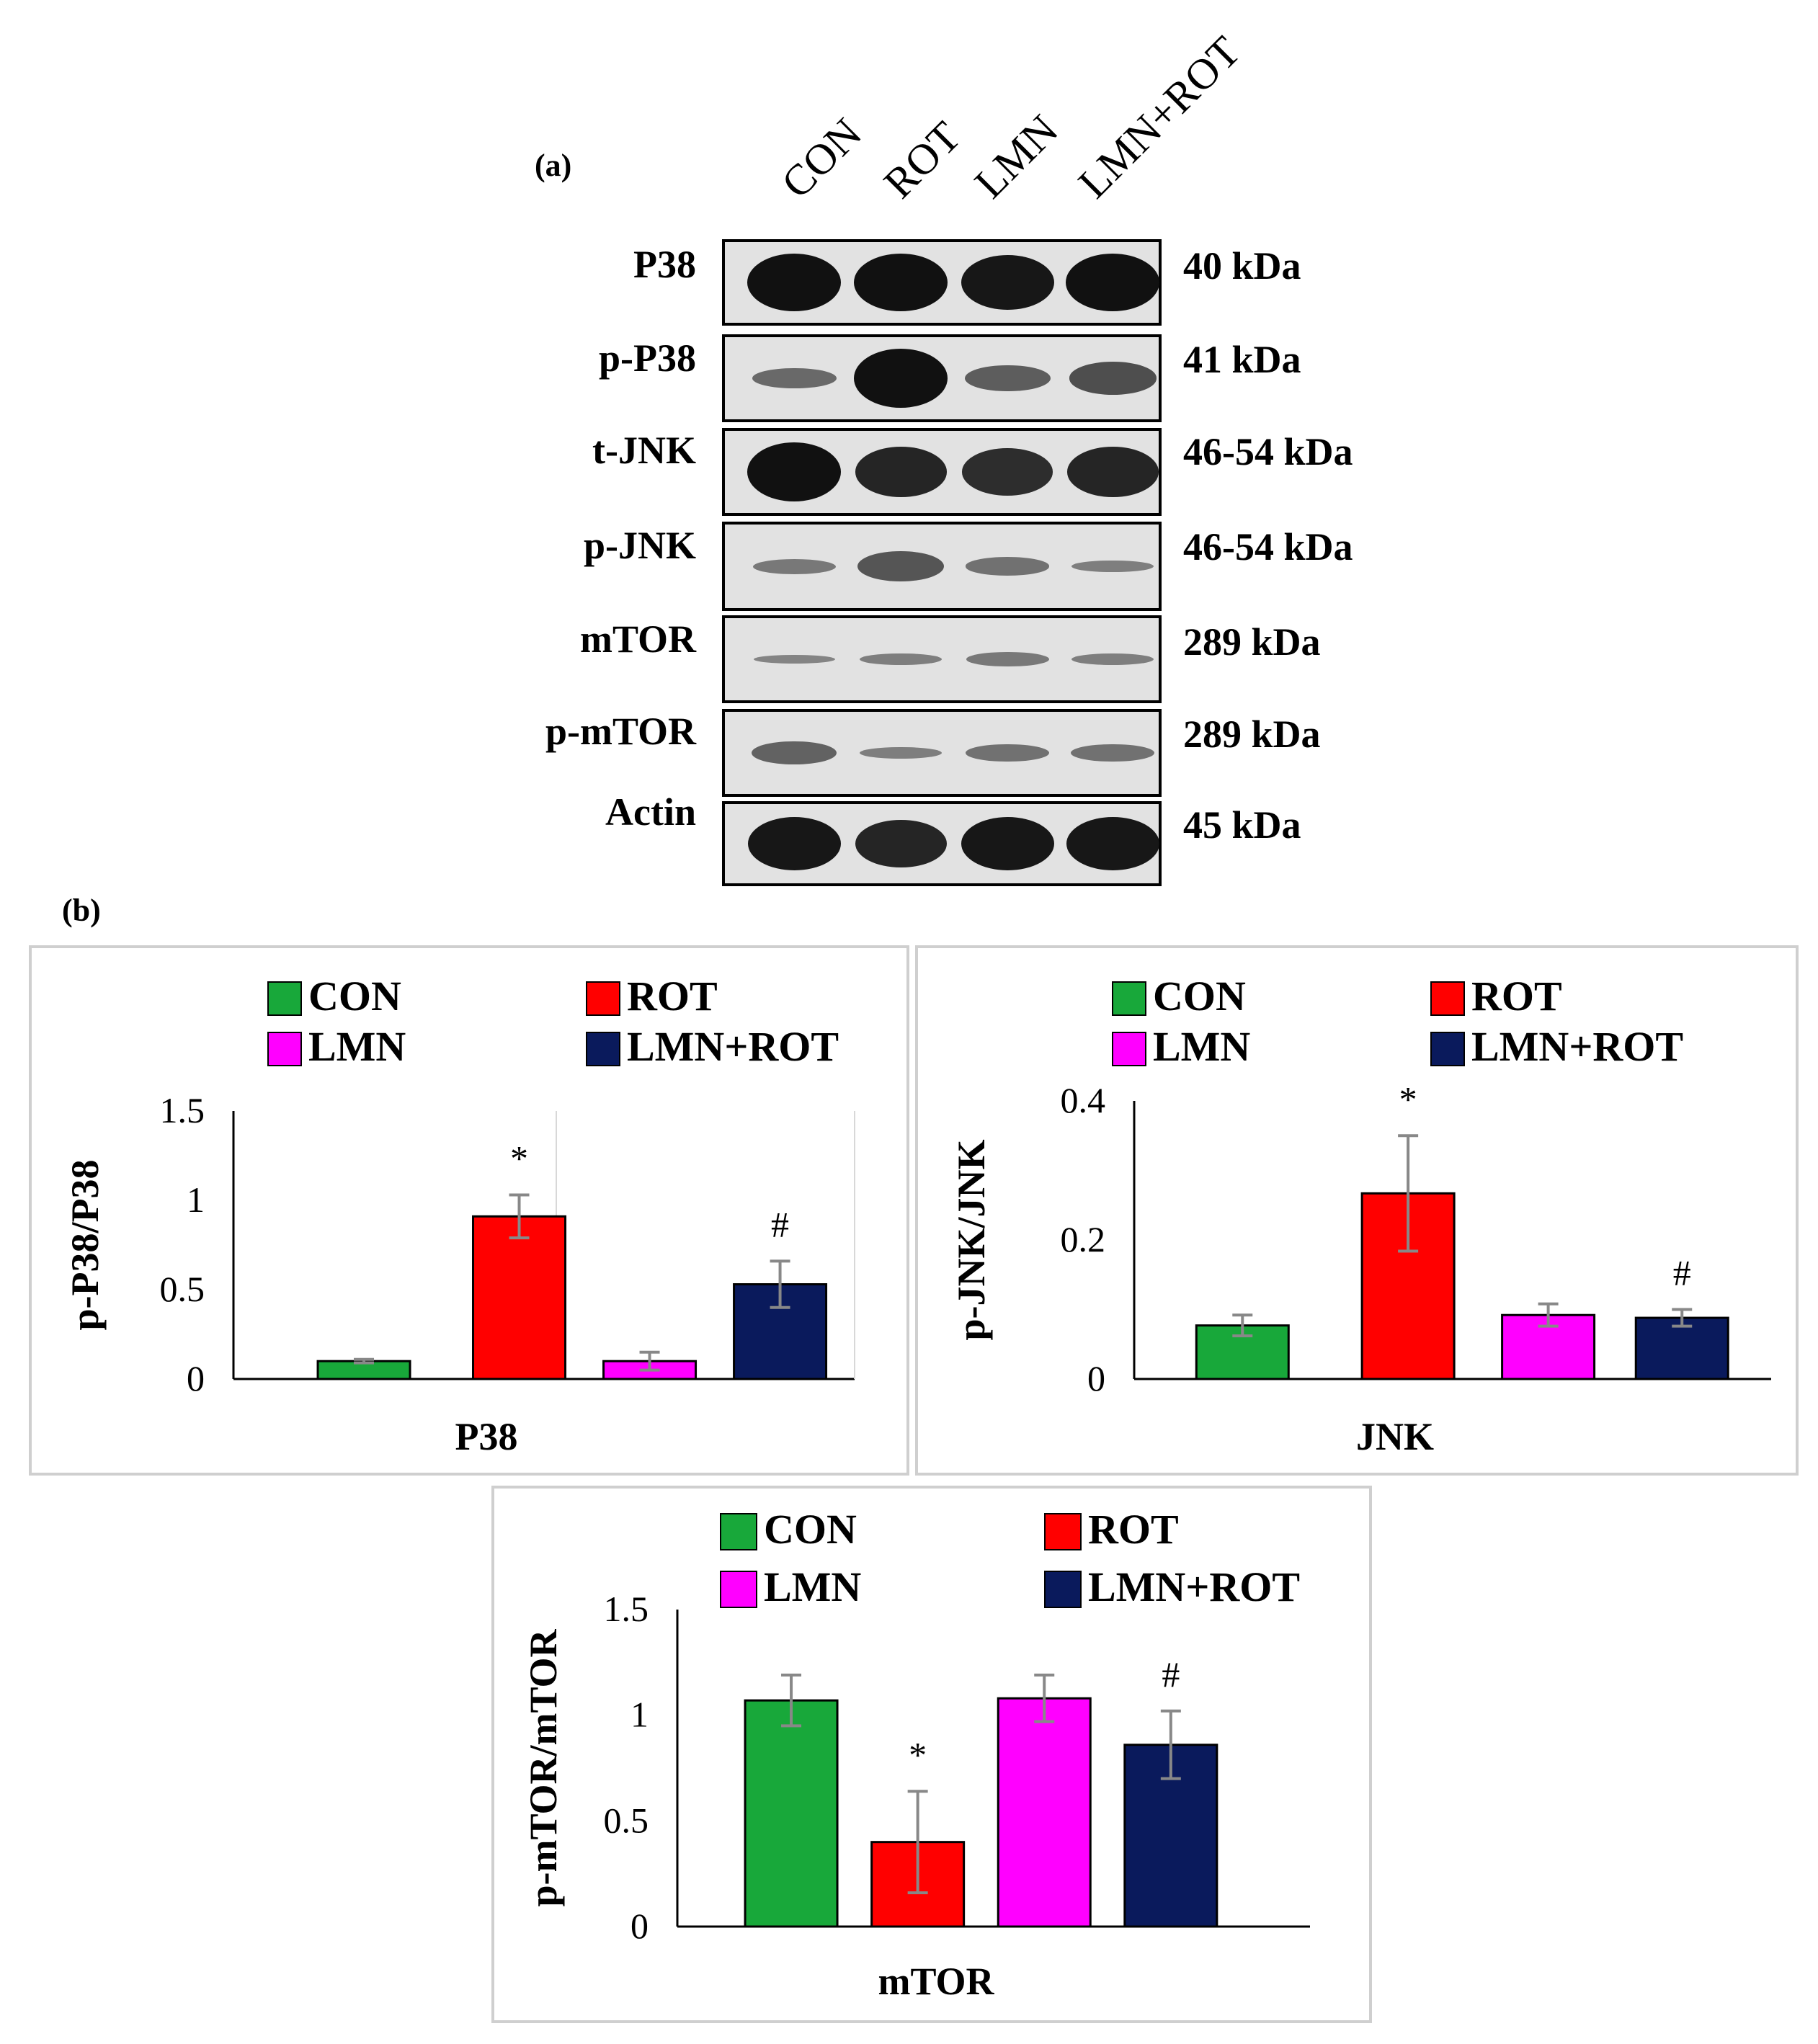  What do you see at coordinates (1242, 825) in the screenshot?
I see `blot-kda-label: 45 kDa` at bounding box center [1242, 825].